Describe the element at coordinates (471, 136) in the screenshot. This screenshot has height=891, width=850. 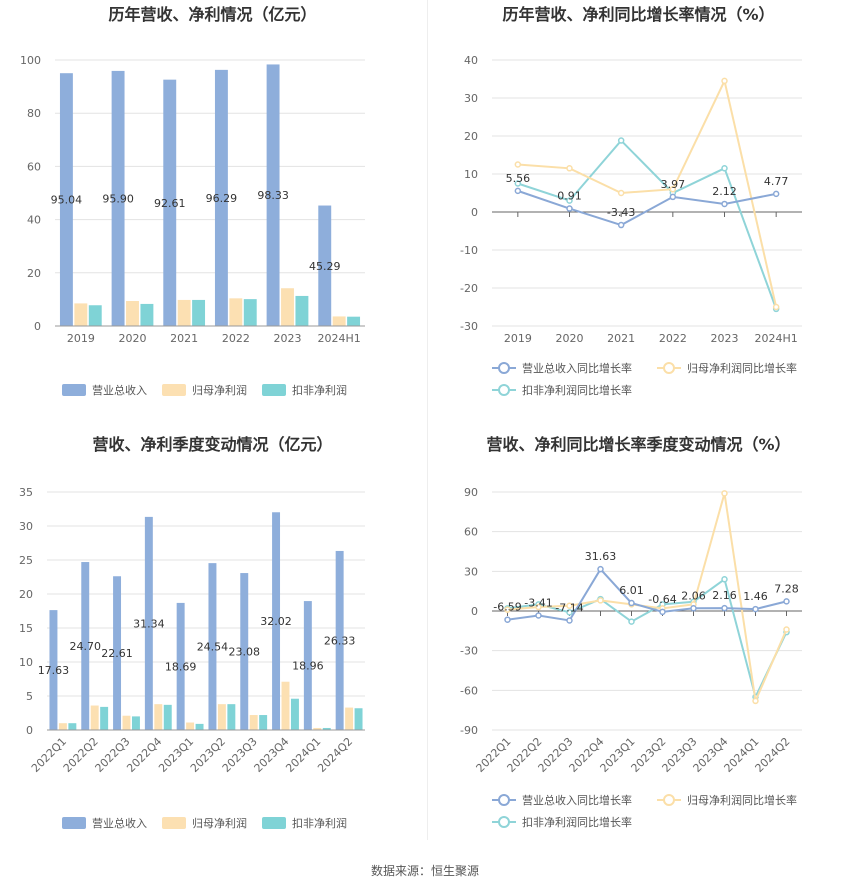
I see `y-tick-label: 20` at that location.